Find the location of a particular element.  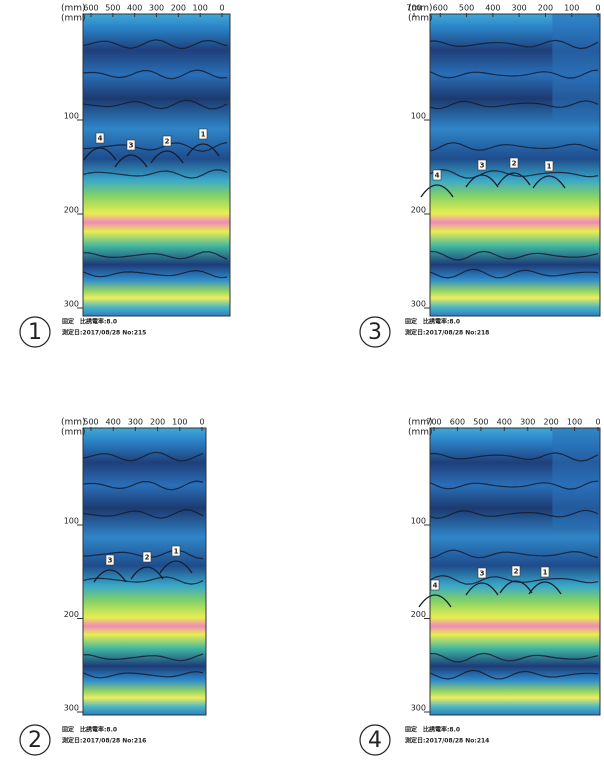

caption-line: 測定日:2017/08/28 No:215 is located at coordinates (104, 333).